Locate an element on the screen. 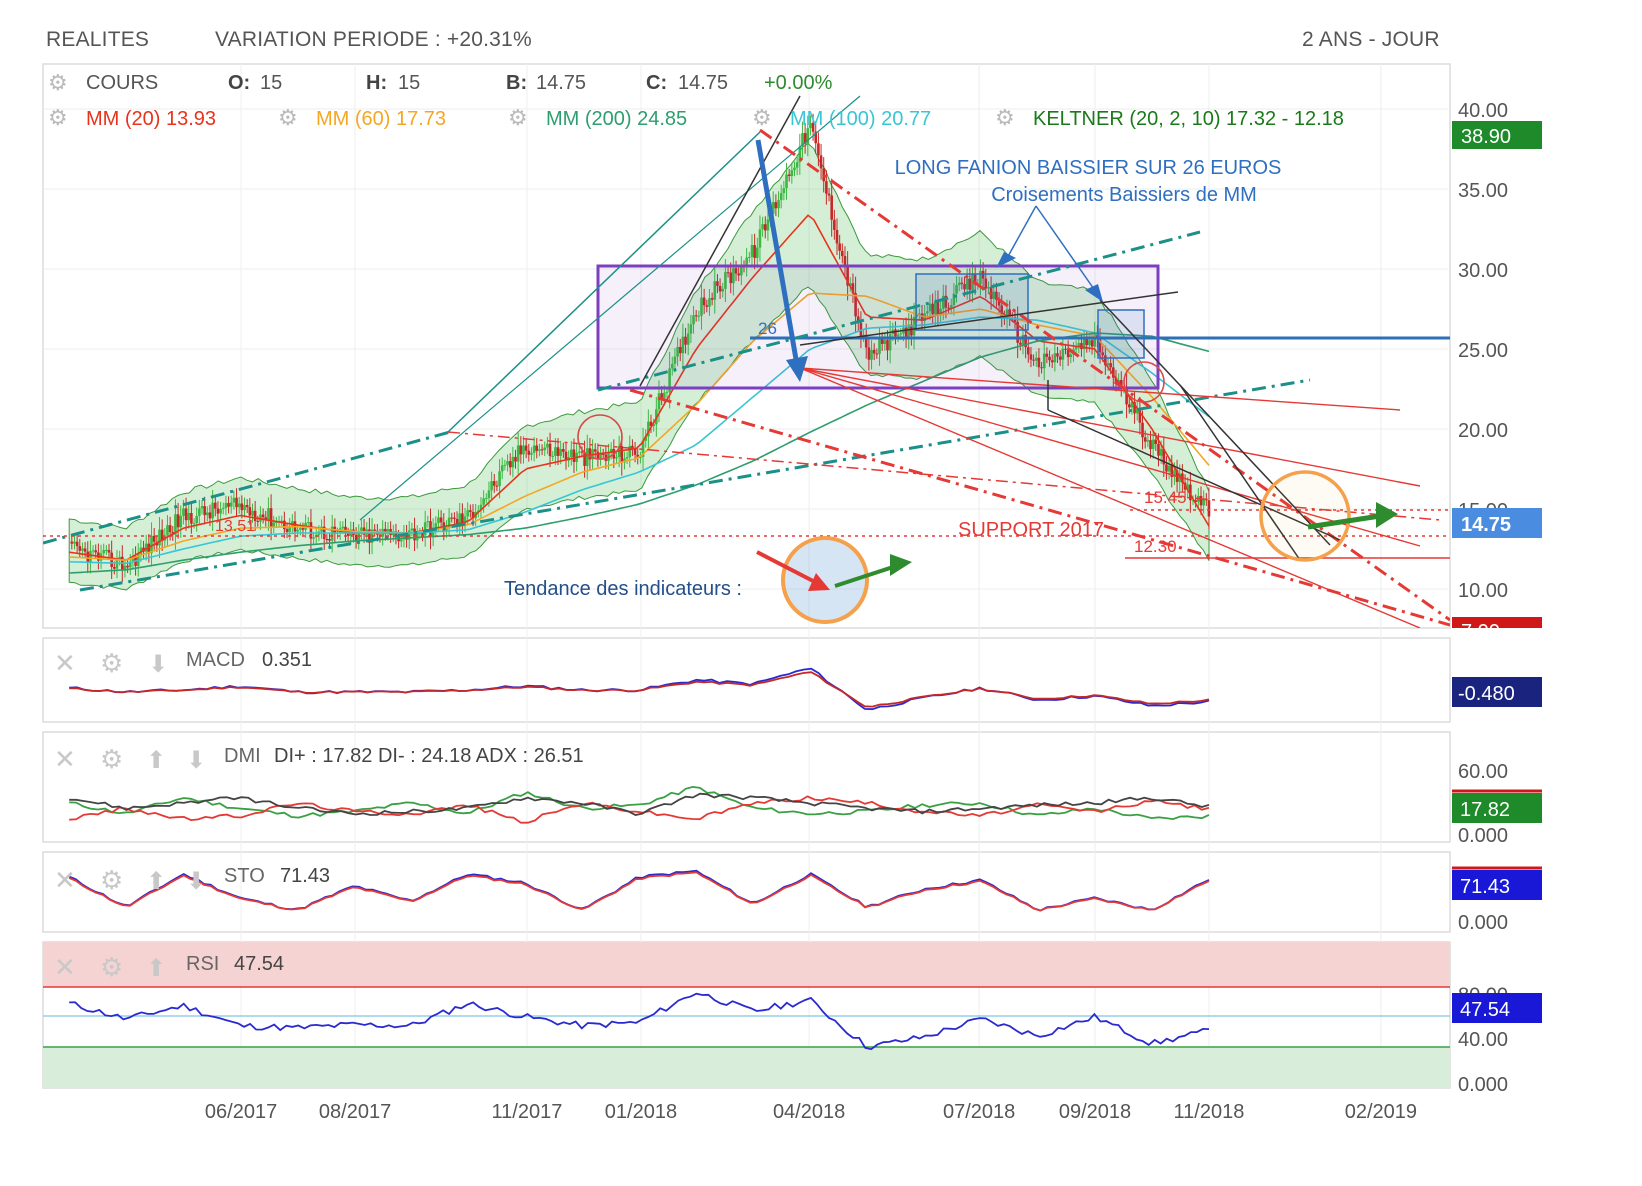 The width and height of the screenshot is (1642, 1186). badge-last: 14.75 is located at coordinates (1486, 525).